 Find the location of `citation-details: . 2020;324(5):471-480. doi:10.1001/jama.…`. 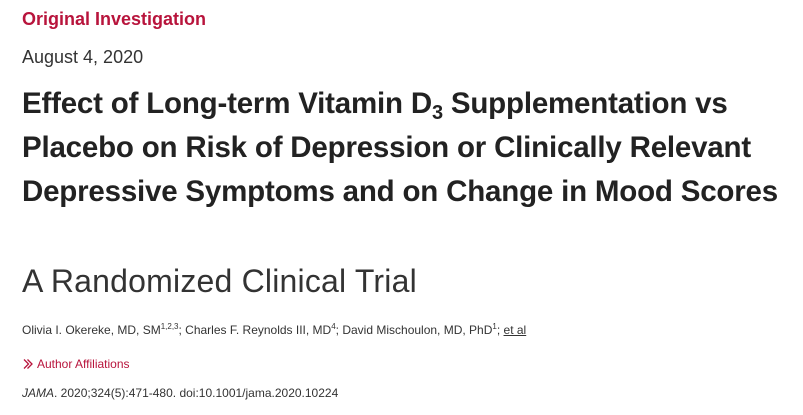

citation-details: . 2020;324(5):471-480. doi:10.1001/jama.… is located at coordinates (196, 393).